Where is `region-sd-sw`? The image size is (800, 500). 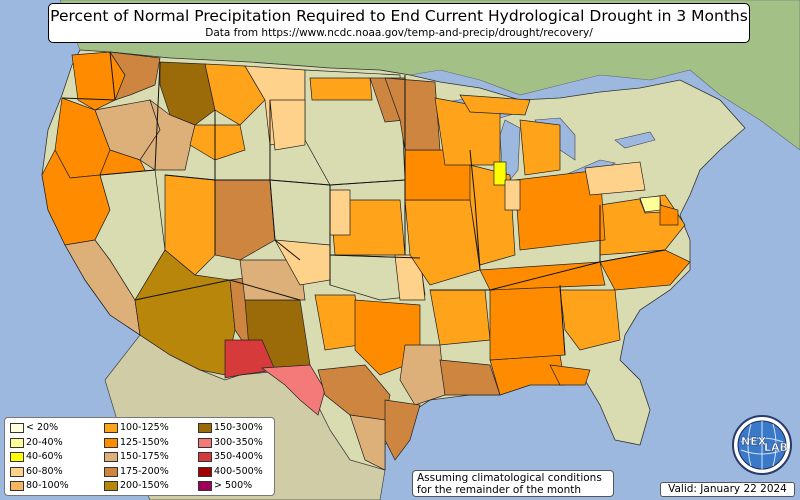 region-sd-sw is located at coordinates (287, 125).